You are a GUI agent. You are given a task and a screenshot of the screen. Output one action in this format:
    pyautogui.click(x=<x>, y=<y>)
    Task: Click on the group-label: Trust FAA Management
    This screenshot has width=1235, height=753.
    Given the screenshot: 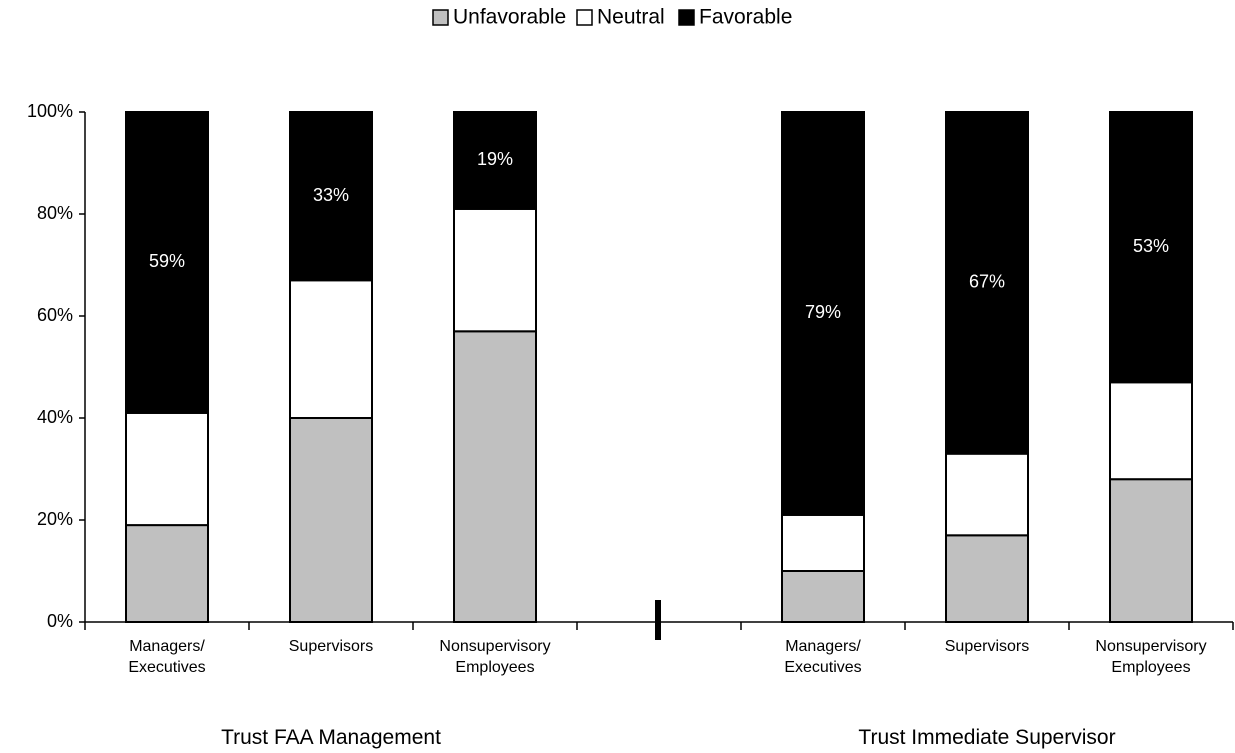 What is the action you would take?
    pyautogui.click(x=331, y=737)
    